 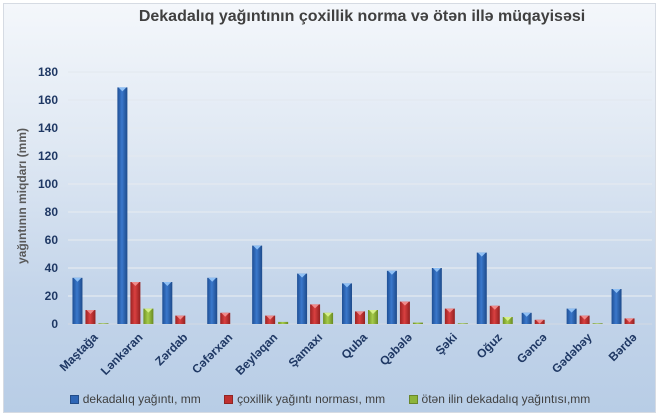 I want to click on legend-item-series-1: çoxillik yağıntı norması, mm, so click(x=304, y=399).